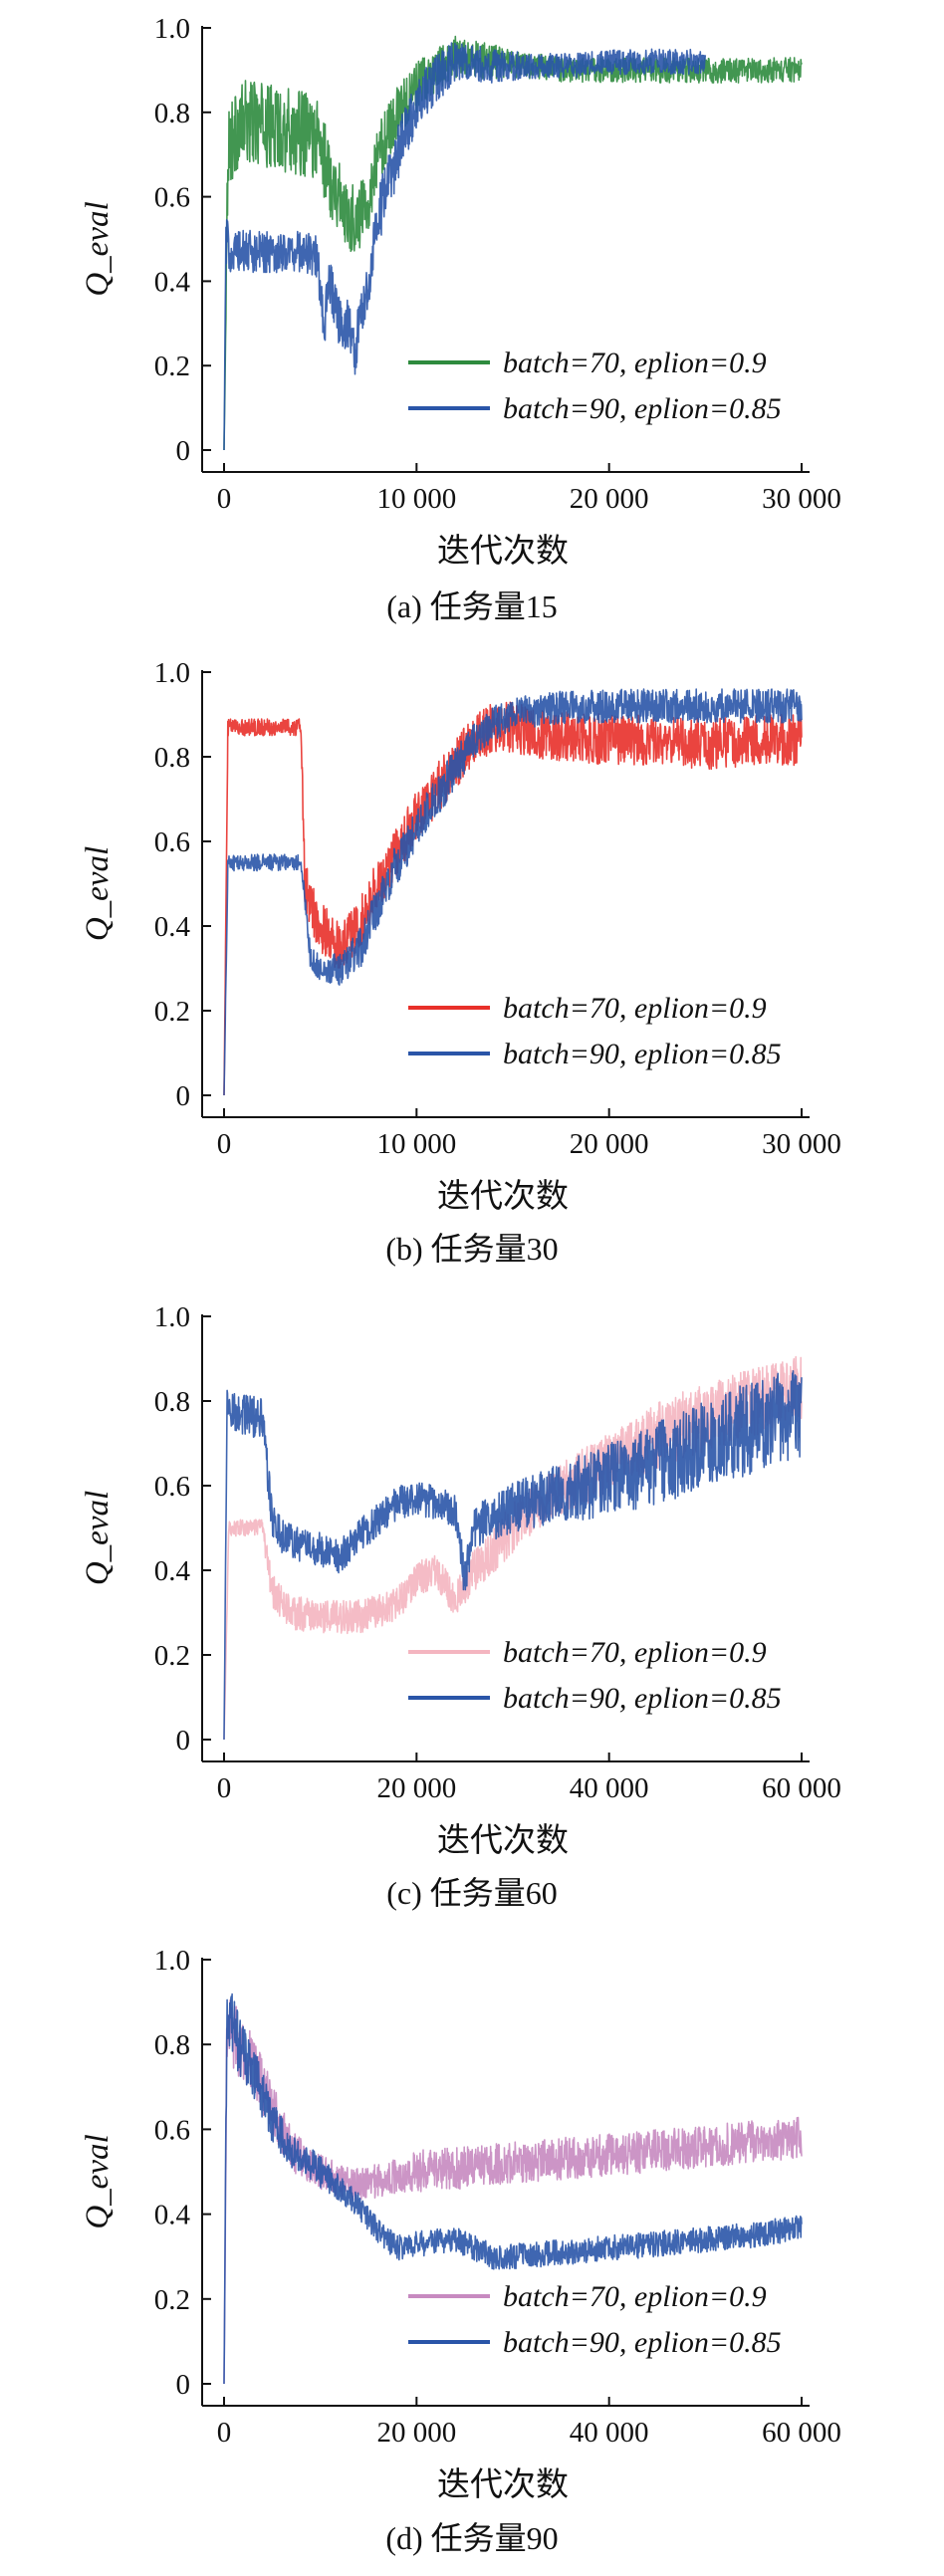 The image size is (944, 2576). What do you see at coordinates (471, 2538) in the screenshot?
I see `panel-caption: (d) 任务量90` at bounding box center [471, 2538].